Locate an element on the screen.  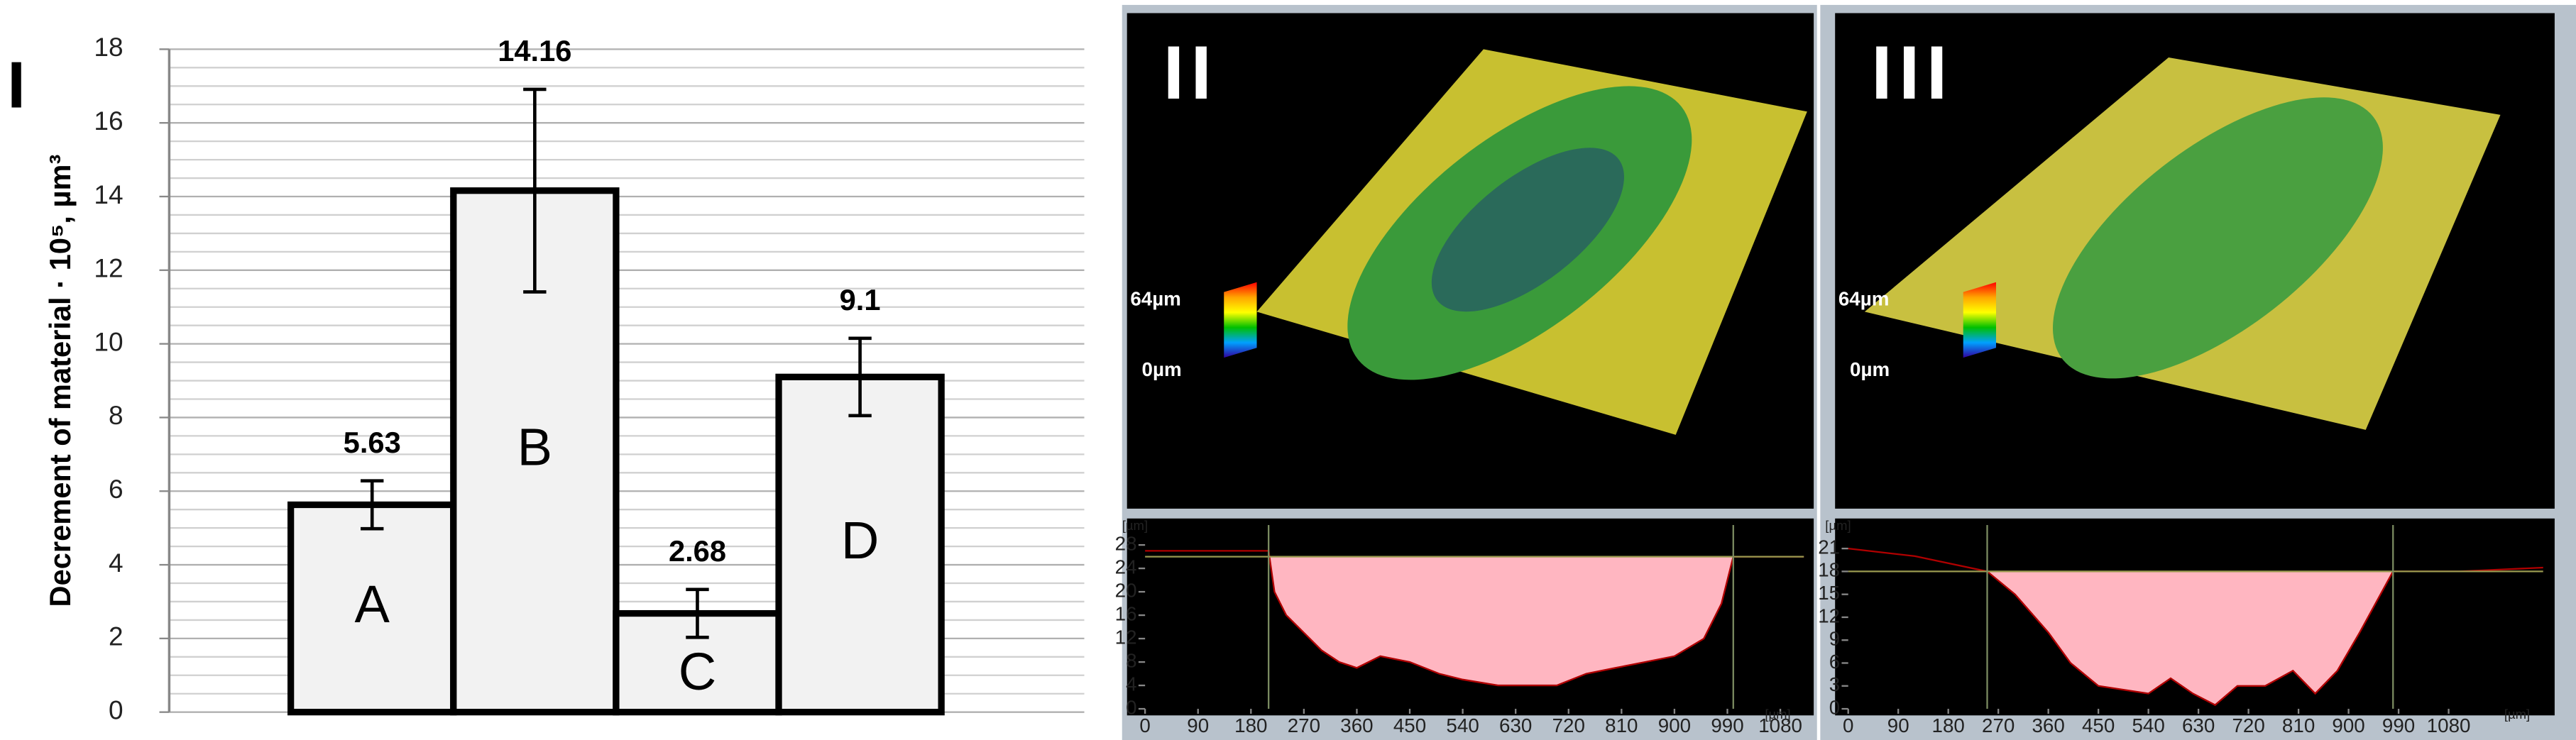
value-label: 9.1 is located at coordinates (860, 299).